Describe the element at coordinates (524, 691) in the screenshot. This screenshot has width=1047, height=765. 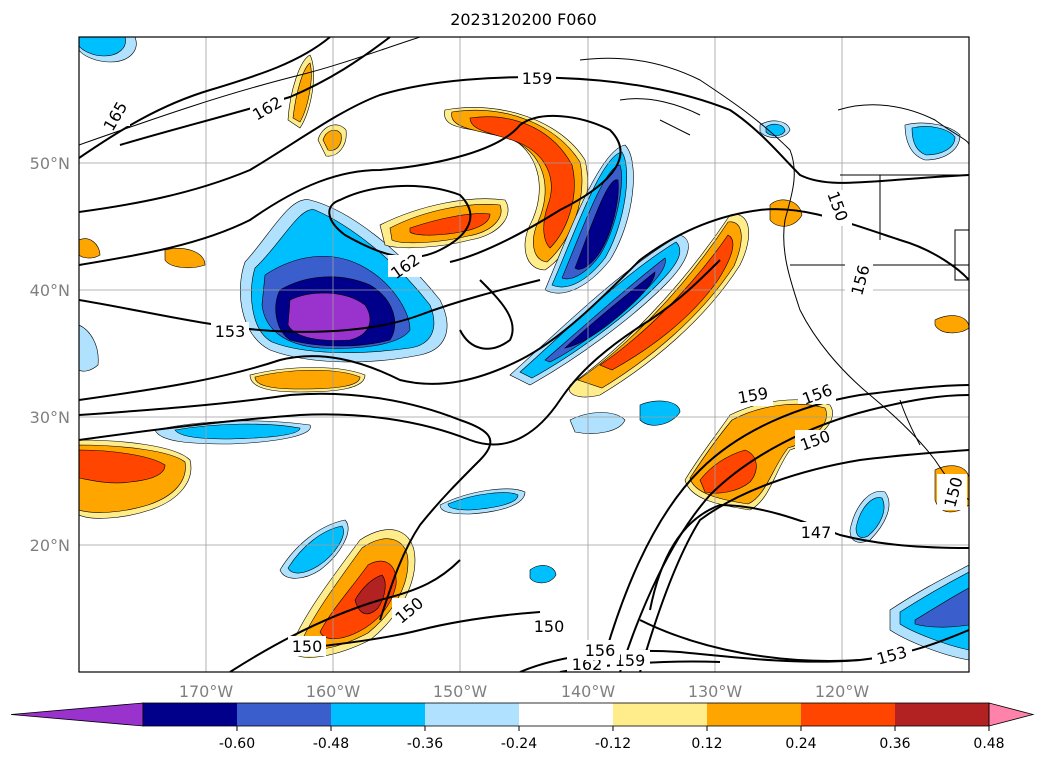
I see `longitude-labels: 170°W 160°W 150°W 140°W 130°W 120°W` at that location.